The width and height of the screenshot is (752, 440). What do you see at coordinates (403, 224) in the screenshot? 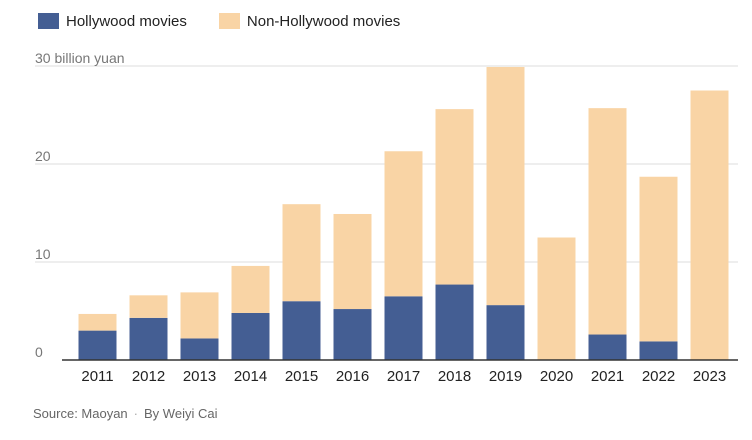
I see `bar-non-hollywood-2017` at bounding box center [403, 224].